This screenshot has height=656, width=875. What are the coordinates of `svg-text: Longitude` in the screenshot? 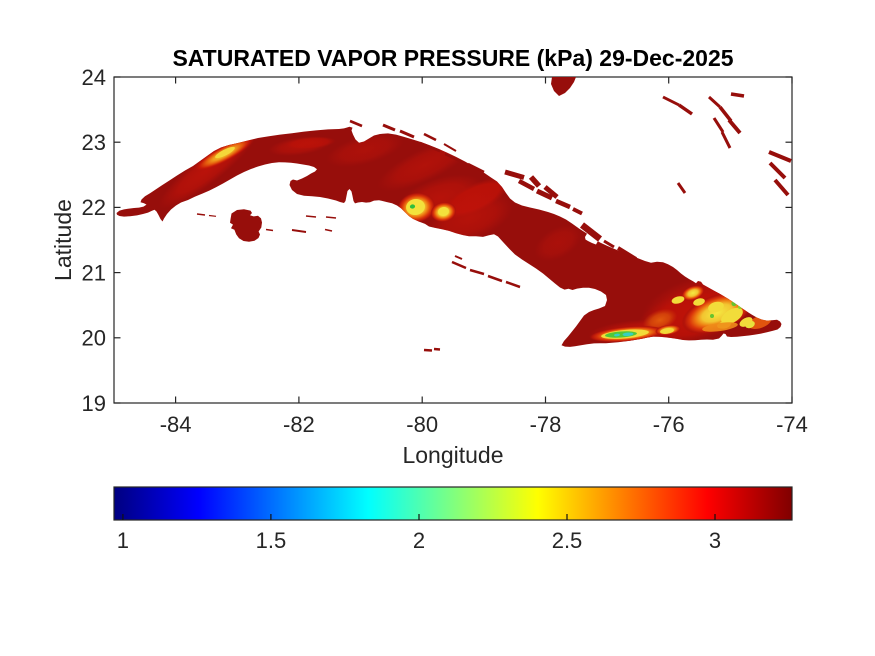 It's located at (452, 455).